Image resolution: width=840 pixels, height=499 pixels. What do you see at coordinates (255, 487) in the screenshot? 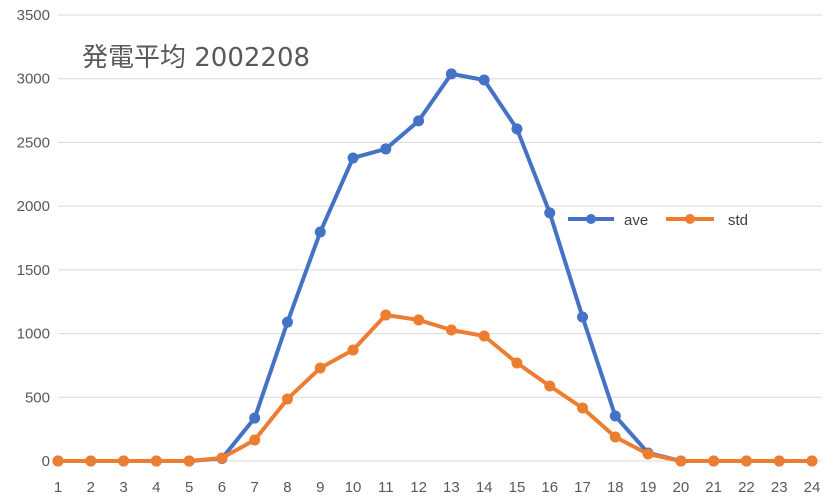
I see `x-tick-label: 7` at bounding box center [255, 487].